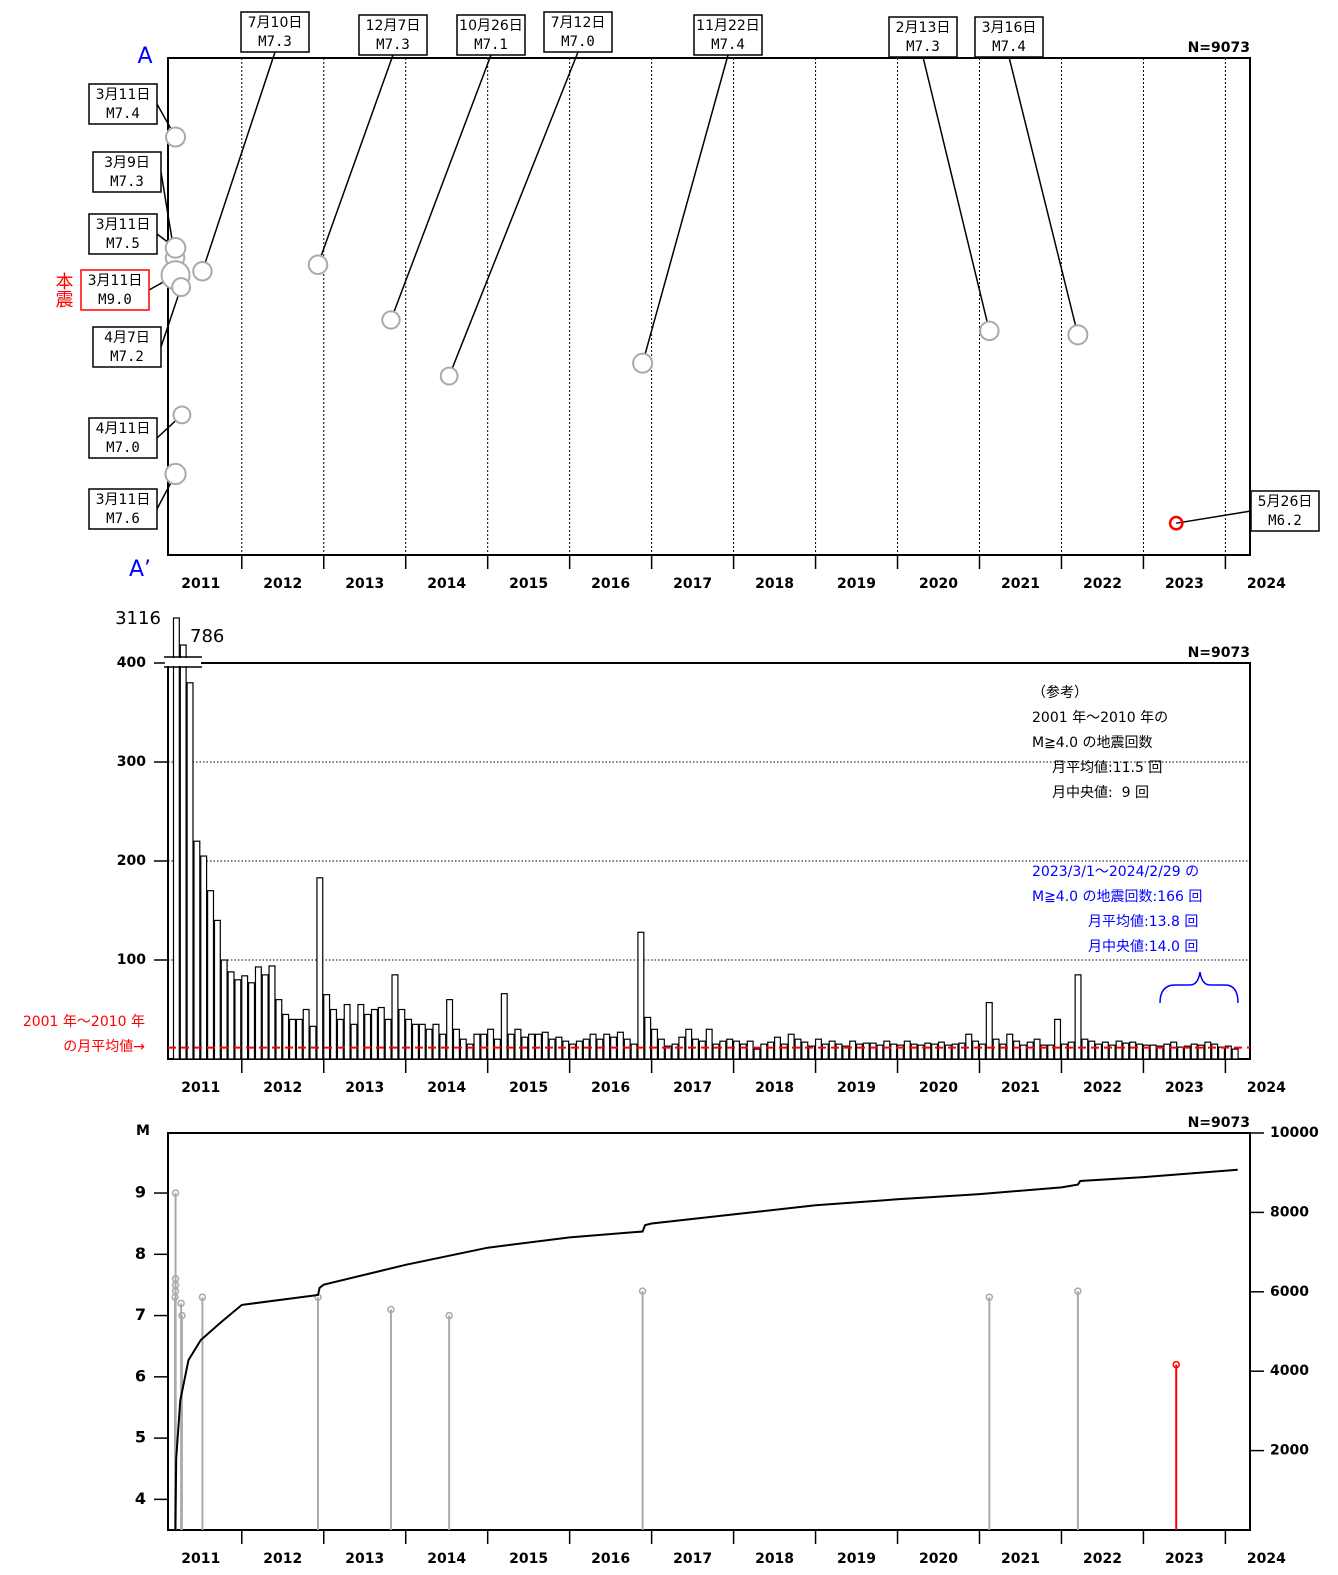 The image size is (1338, 1575). I want to click on recent-note: 2023/3/1～2024/2/29 の, so click(1115, 872).